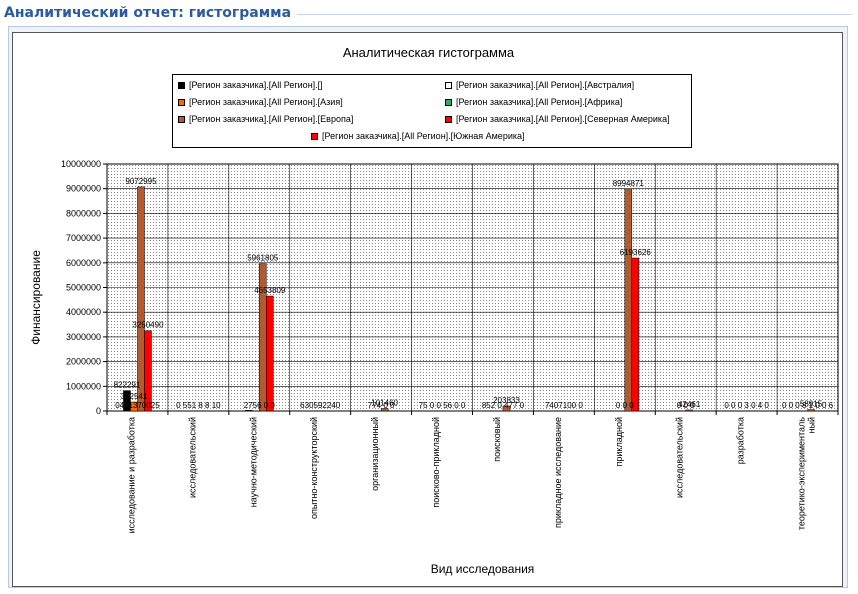 The height and width of the screenshot is (594, 858). I want to click on y-tick-label: 1000000, so click(83, 386).